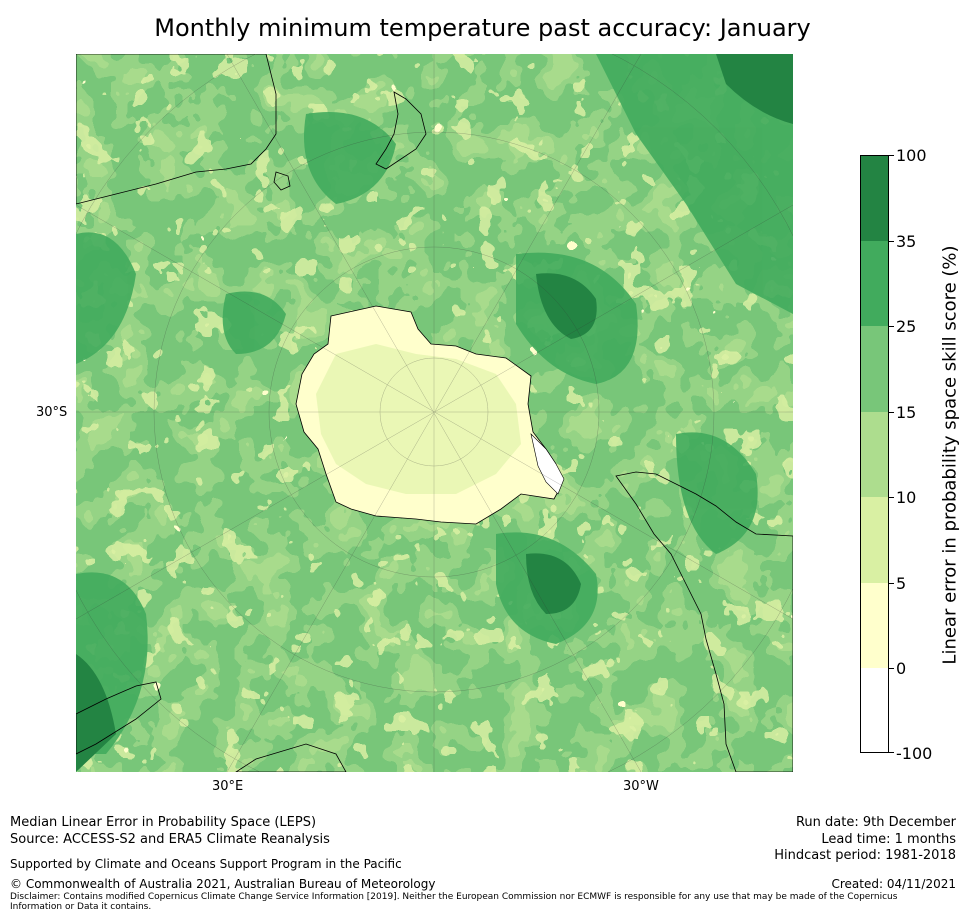 This screenshot has height=919, width=965. I want to click on colorbar-tick-label: 10, so click(906, 497).